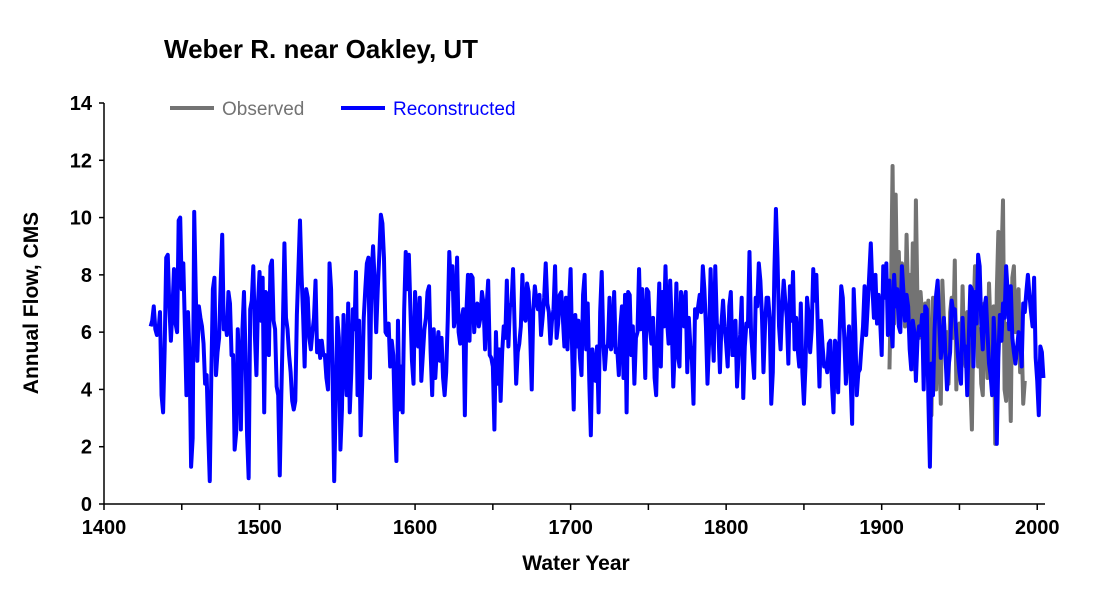 The image size is (1094, 602). Describe the element at coordinates (81, 104) in the screenshot. I see `y-tick-label: 14` at that location.